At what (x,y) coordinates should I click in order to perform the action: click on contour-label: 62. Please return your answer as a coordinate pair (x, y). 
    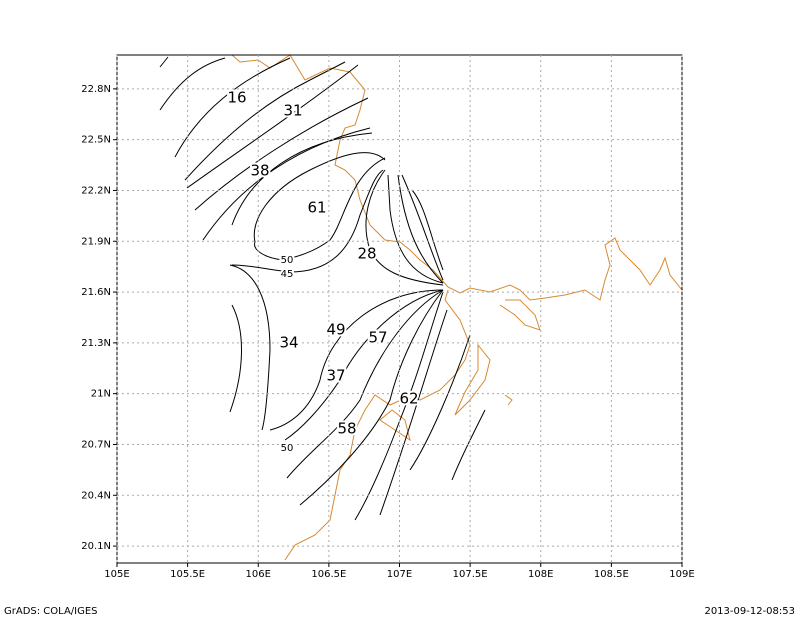
    Looking at the image, I should click on (408, 399).